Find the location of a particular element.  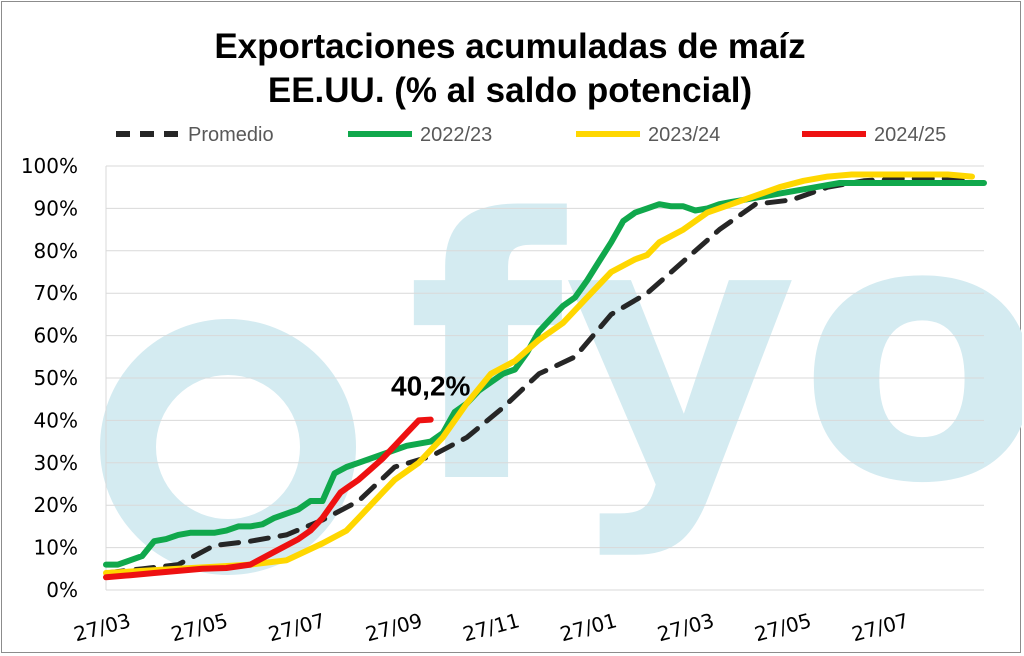

y-tick-label: 50% is located at coordinates (56, 378).